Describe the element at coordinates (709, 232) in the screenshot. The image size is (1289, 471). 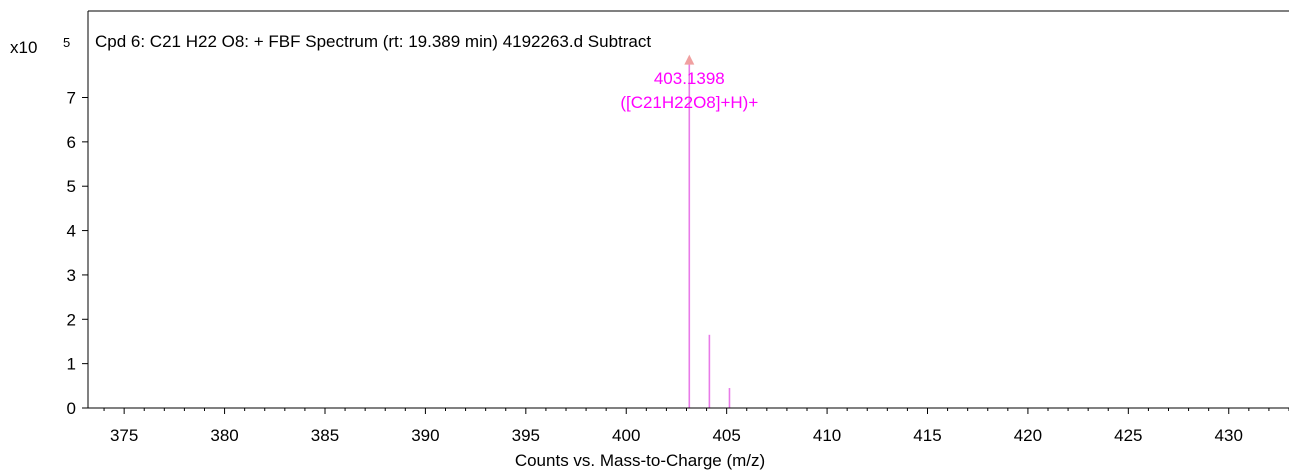
I see `spectrum-peaks` at that location.